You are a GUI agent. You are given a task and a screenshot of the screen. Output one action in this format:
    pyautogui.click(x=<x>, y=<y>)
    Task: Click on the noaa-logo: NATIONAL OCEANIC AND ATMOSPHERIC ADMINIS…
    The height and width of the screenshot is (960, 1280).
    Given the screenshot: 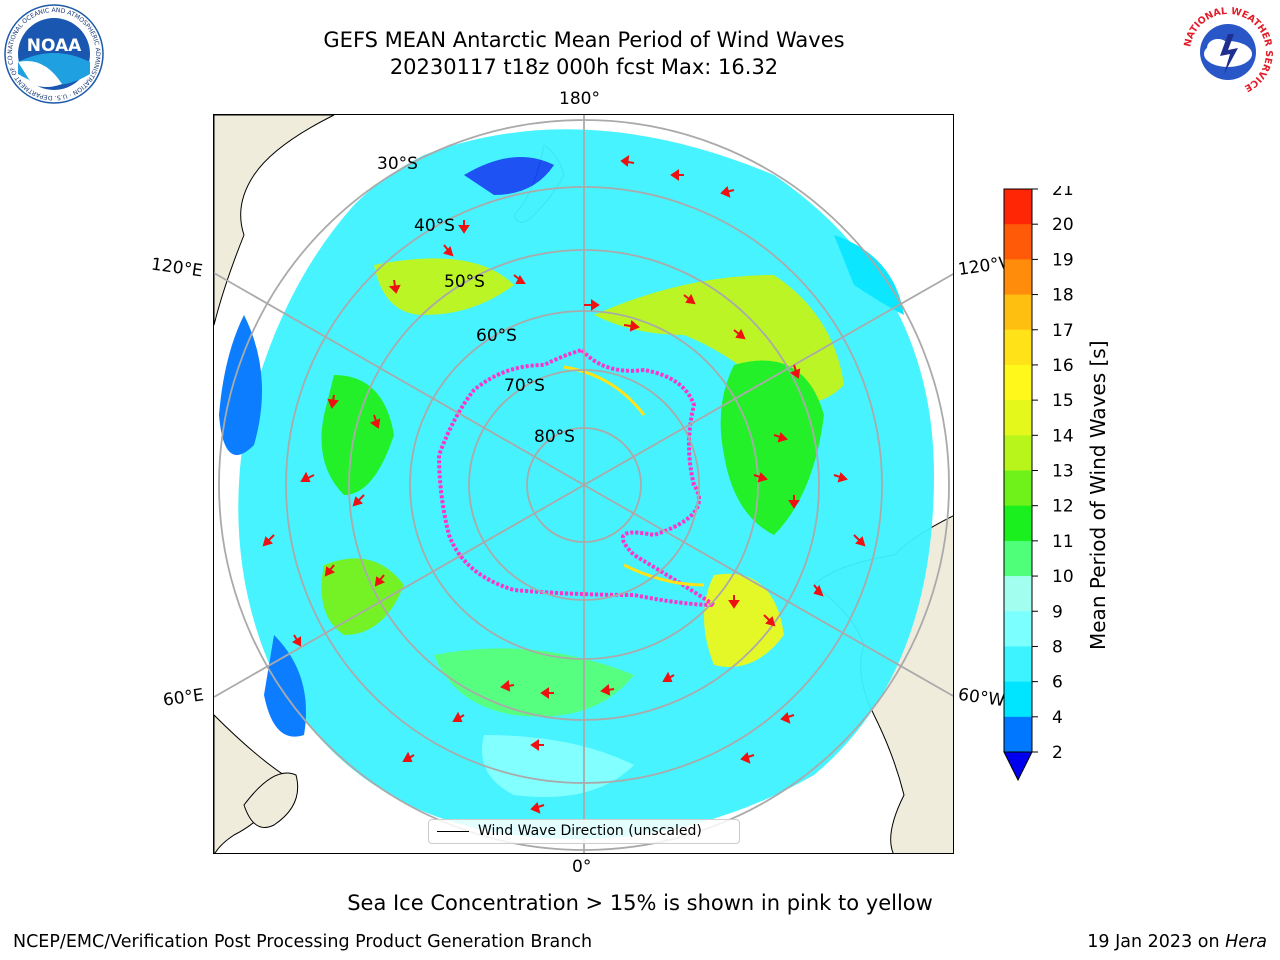 What is the action you would take?
    pyautogui.click(x=52, y=52)
    